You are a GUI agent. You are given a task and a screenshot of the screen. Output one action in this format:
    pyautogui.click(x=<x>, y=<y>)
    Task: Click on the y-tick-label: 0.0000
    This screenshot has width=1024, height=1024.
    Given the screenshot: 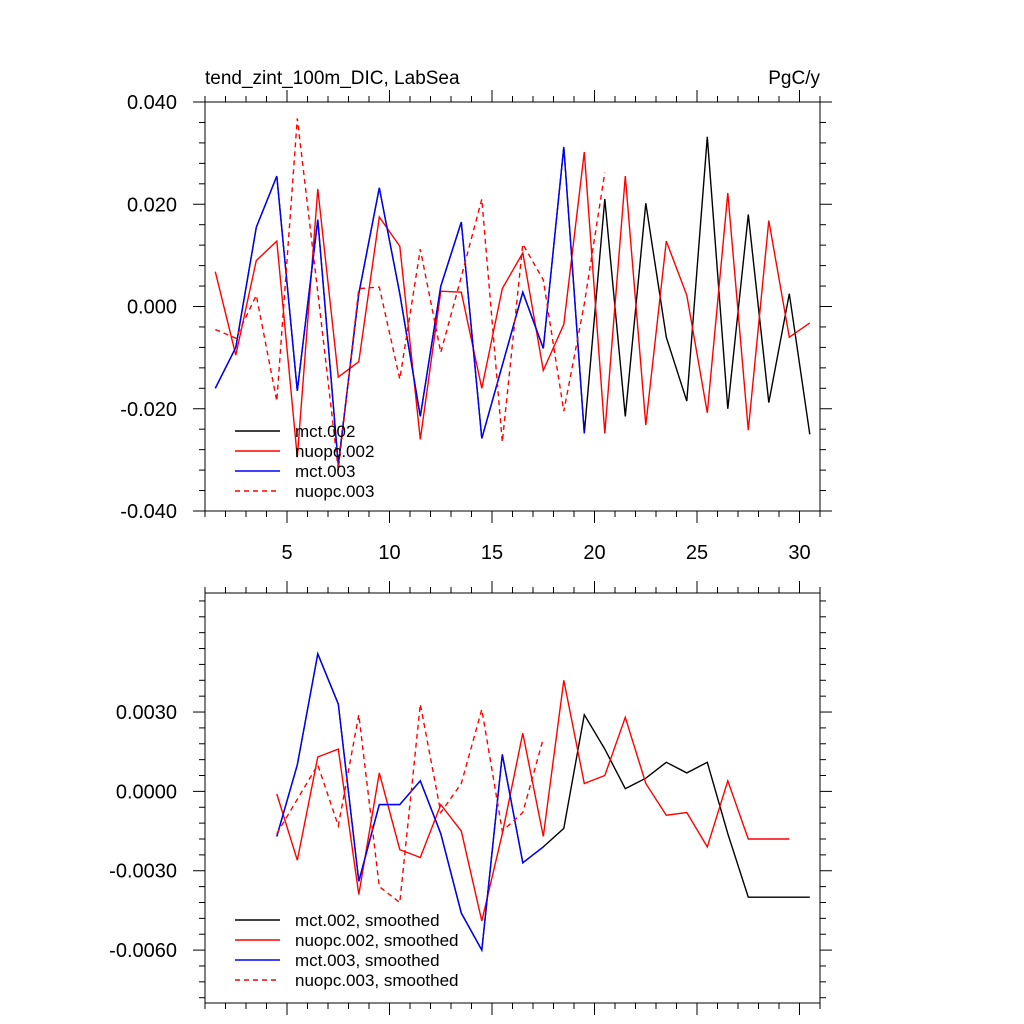 What is the action you would take?
    pyautogui.click(x=146, y=792)
    